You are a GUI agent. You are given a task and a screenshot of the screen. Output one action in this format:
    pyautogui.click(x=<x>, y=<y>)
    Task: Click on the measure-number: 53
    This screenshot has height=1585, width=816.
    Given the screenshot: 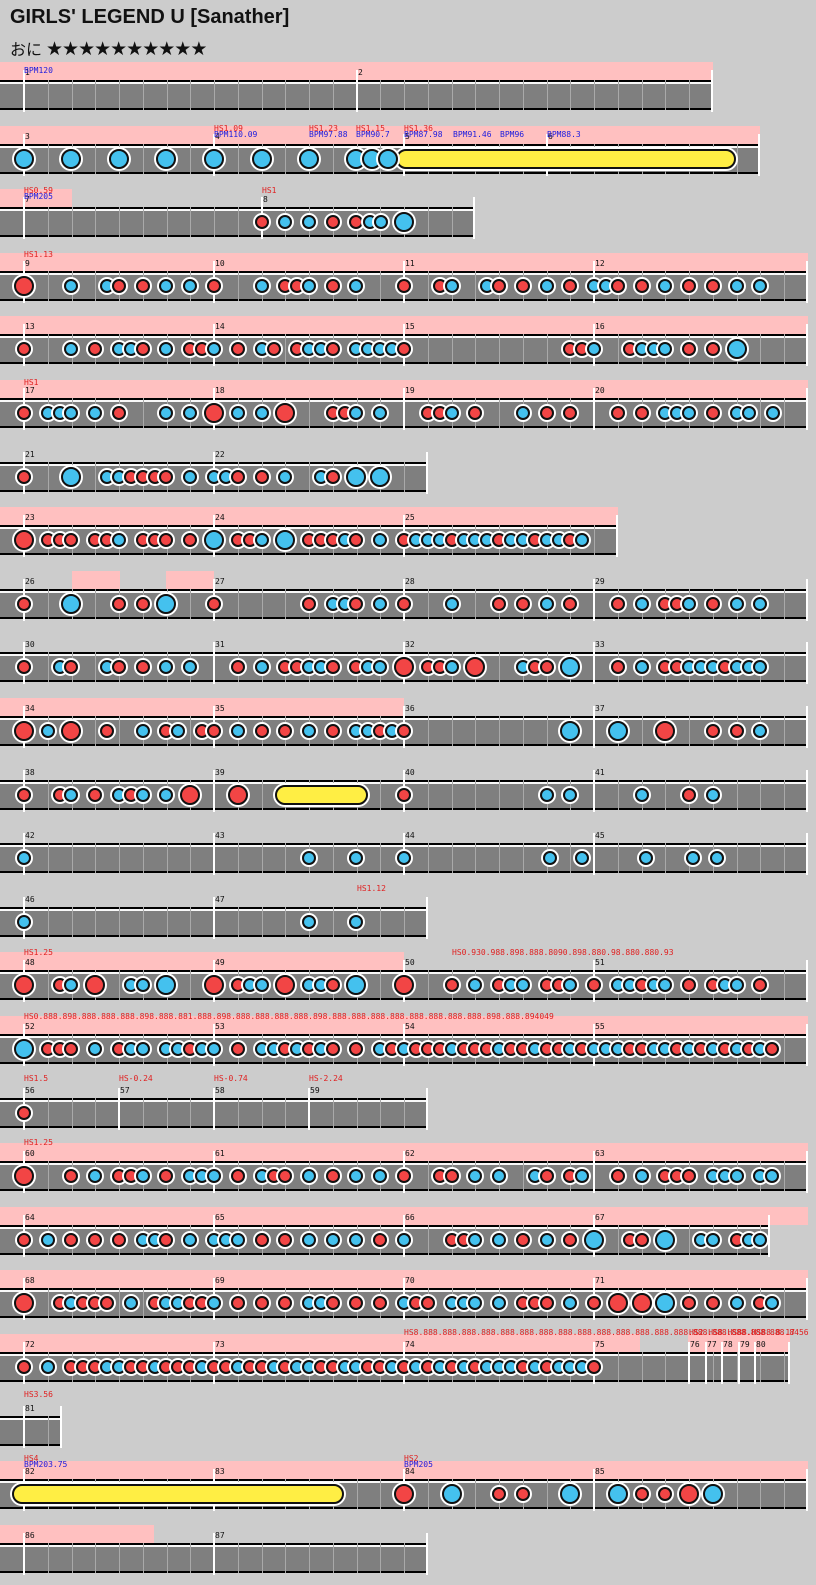 What is the action you would take?
    pyautogui.click(x=220, y=1026)
    